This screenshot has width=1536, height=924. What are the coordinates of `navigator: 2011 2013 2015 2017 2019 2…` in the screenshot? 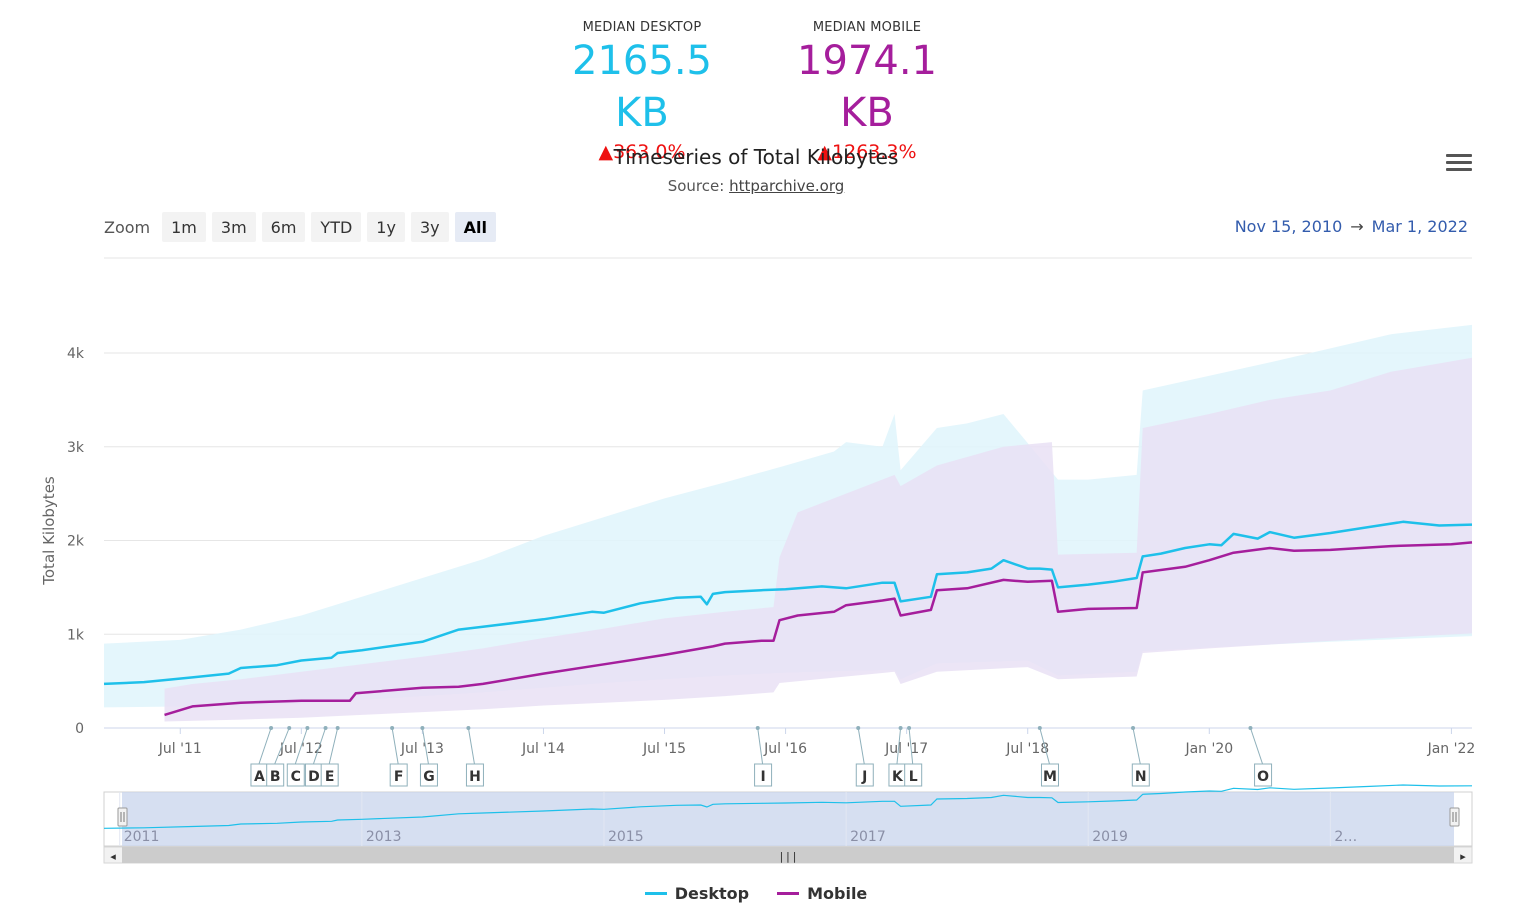 It's located at (788, 815).